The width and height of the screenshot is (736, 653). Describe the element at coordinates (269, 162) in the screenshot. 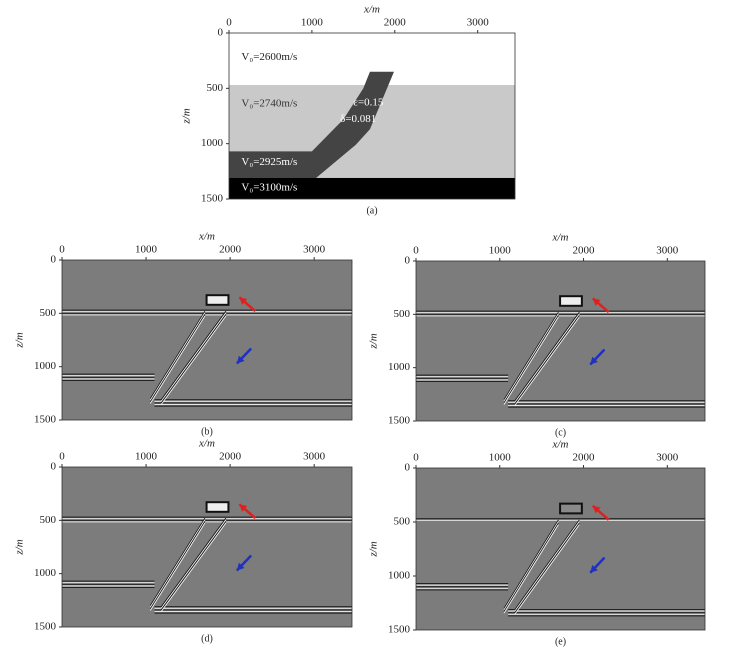

I see `annotation: V₀=2925m/s` at that location.